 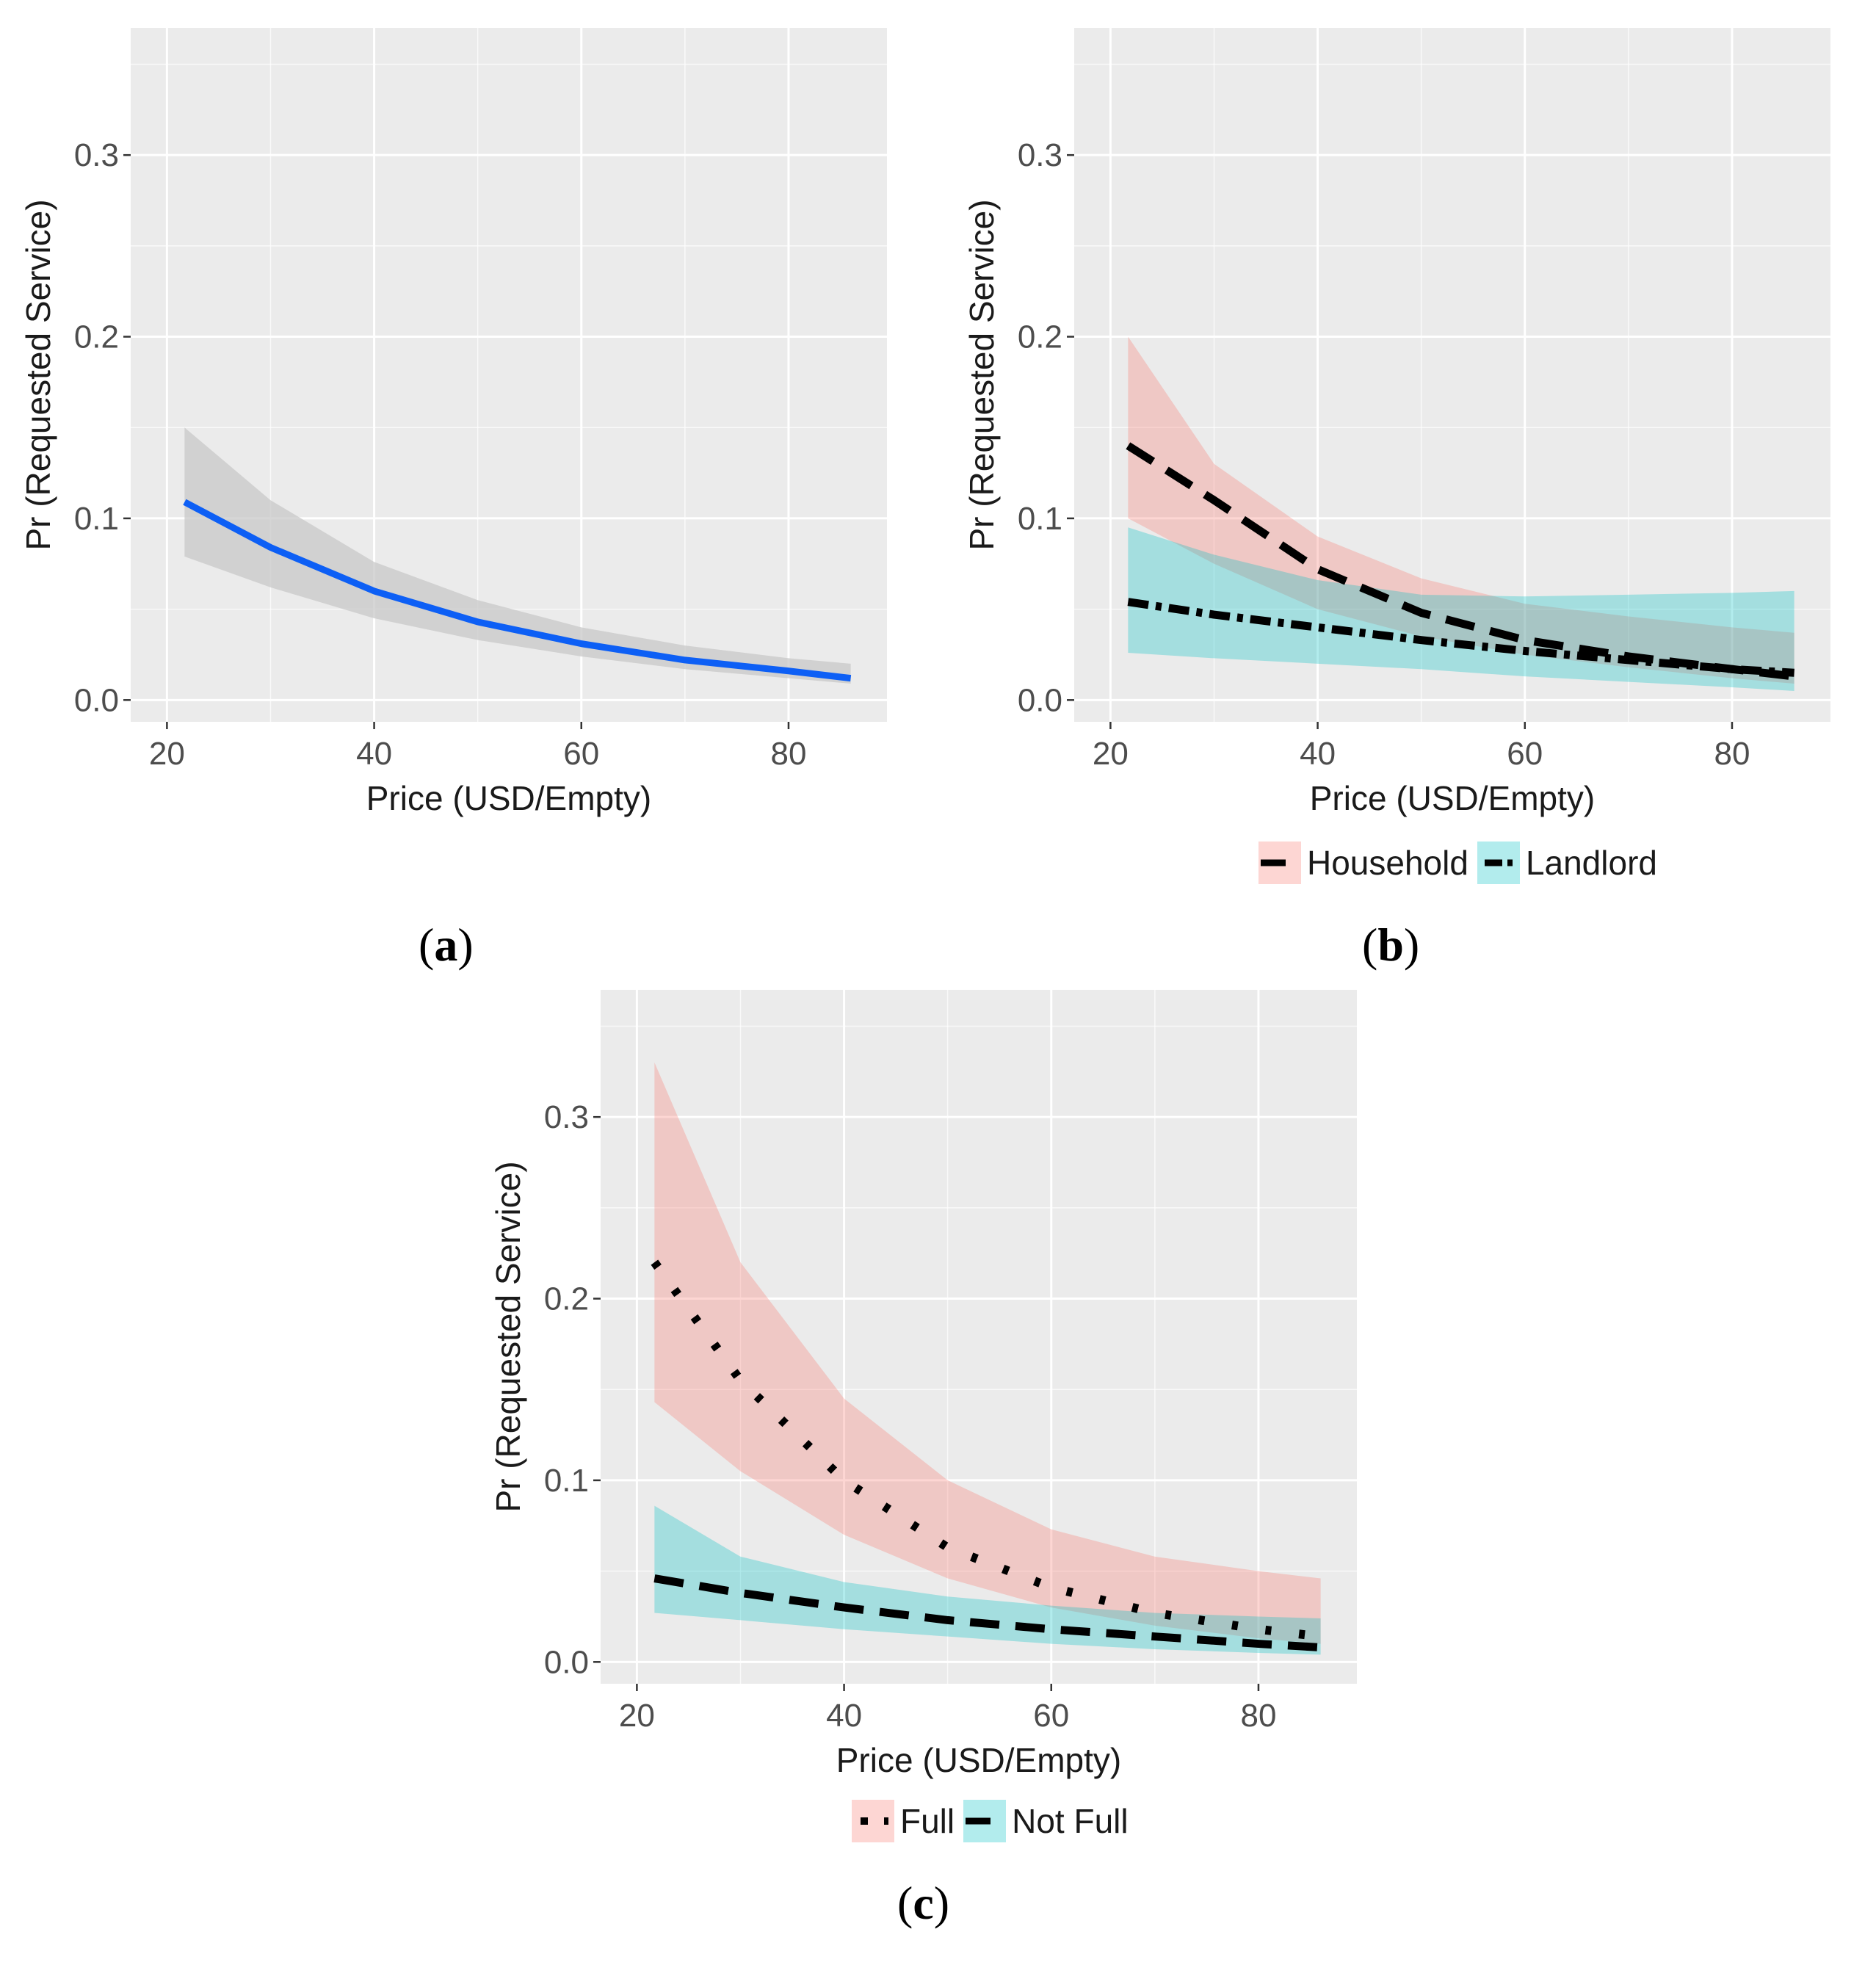 What do you see at coordinates (927, 1821) in the screenshot?
I see `legend-label-full: Full` at bounding box center [927, 1821].